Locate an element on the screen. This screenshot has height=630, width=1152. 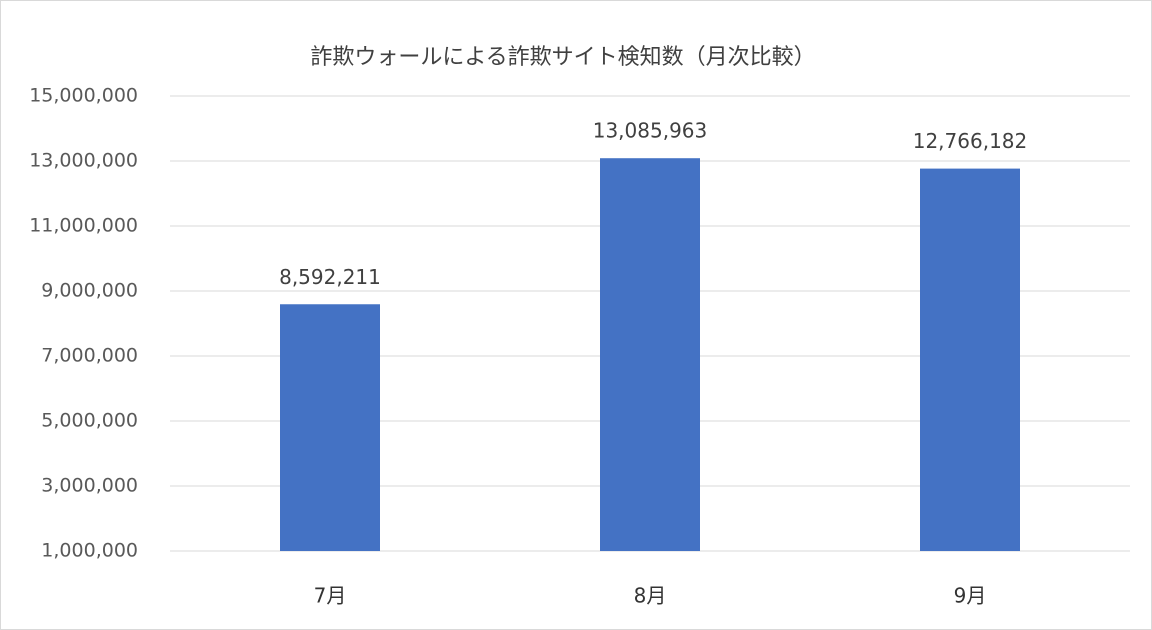
y-tick-label: 11,000,000 is located at coordinates (83, 226).